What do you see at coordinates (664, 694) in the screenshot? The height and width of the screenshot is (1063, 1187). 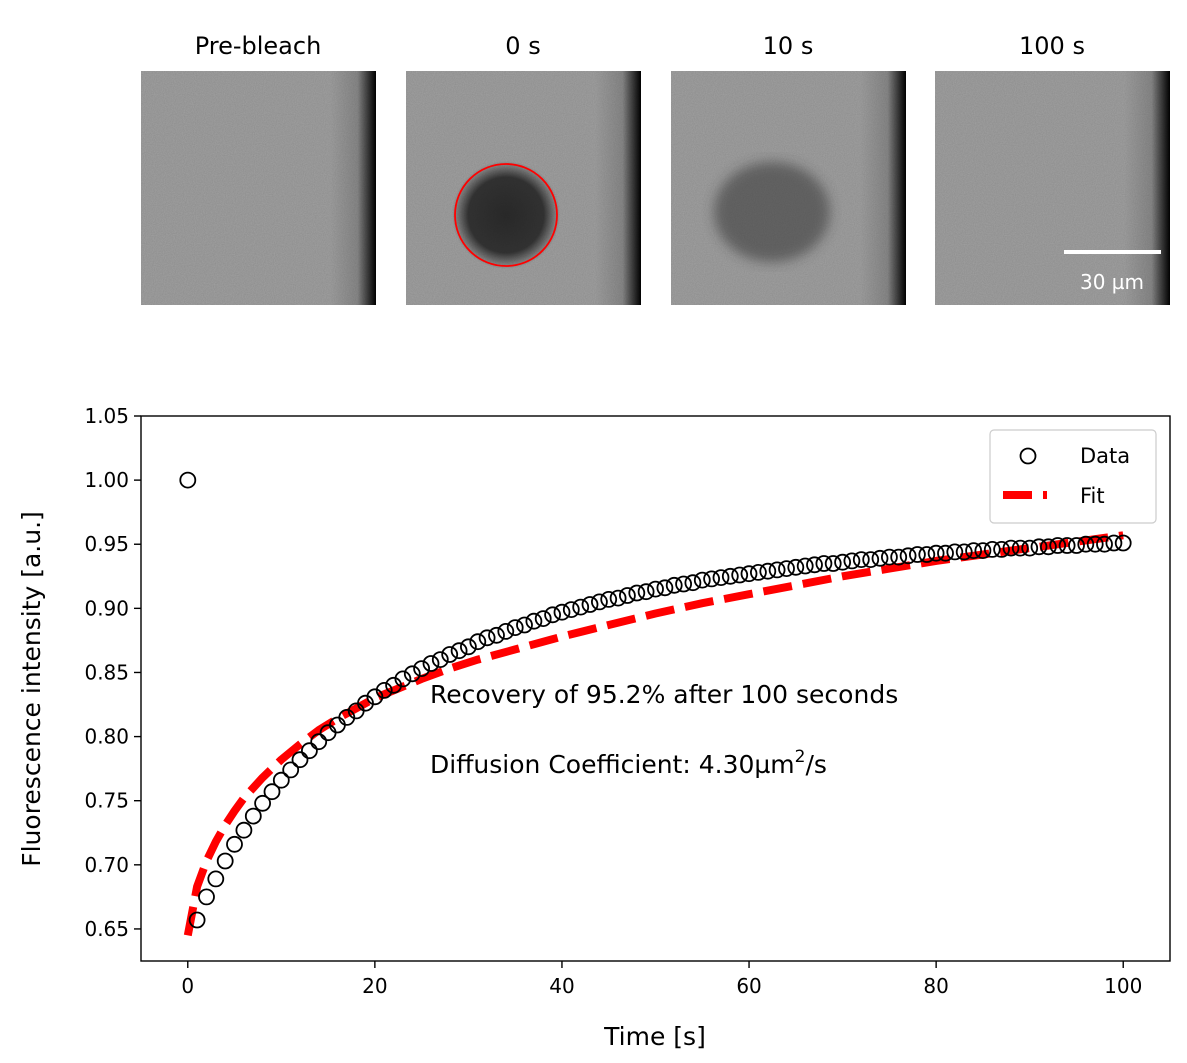 I see `annotation-recovery: Recovery of 95.2% after 100 seconds` at bounding box center [664, 694].